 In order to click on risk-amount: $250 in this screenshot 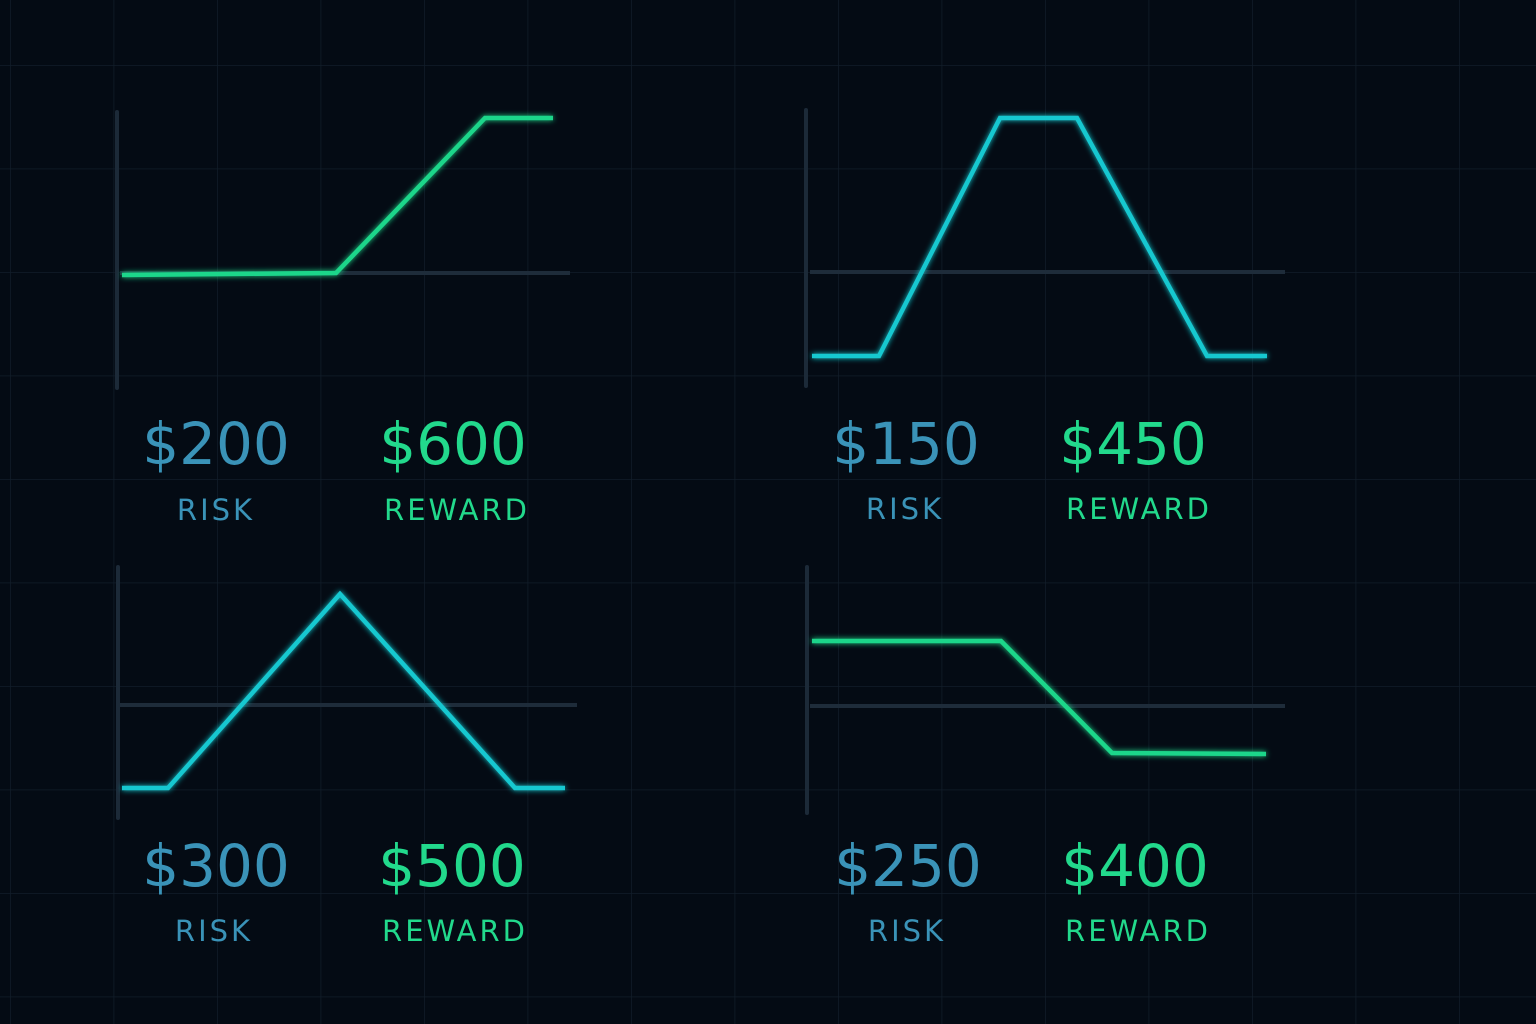, I will do `click(908, 866)`.